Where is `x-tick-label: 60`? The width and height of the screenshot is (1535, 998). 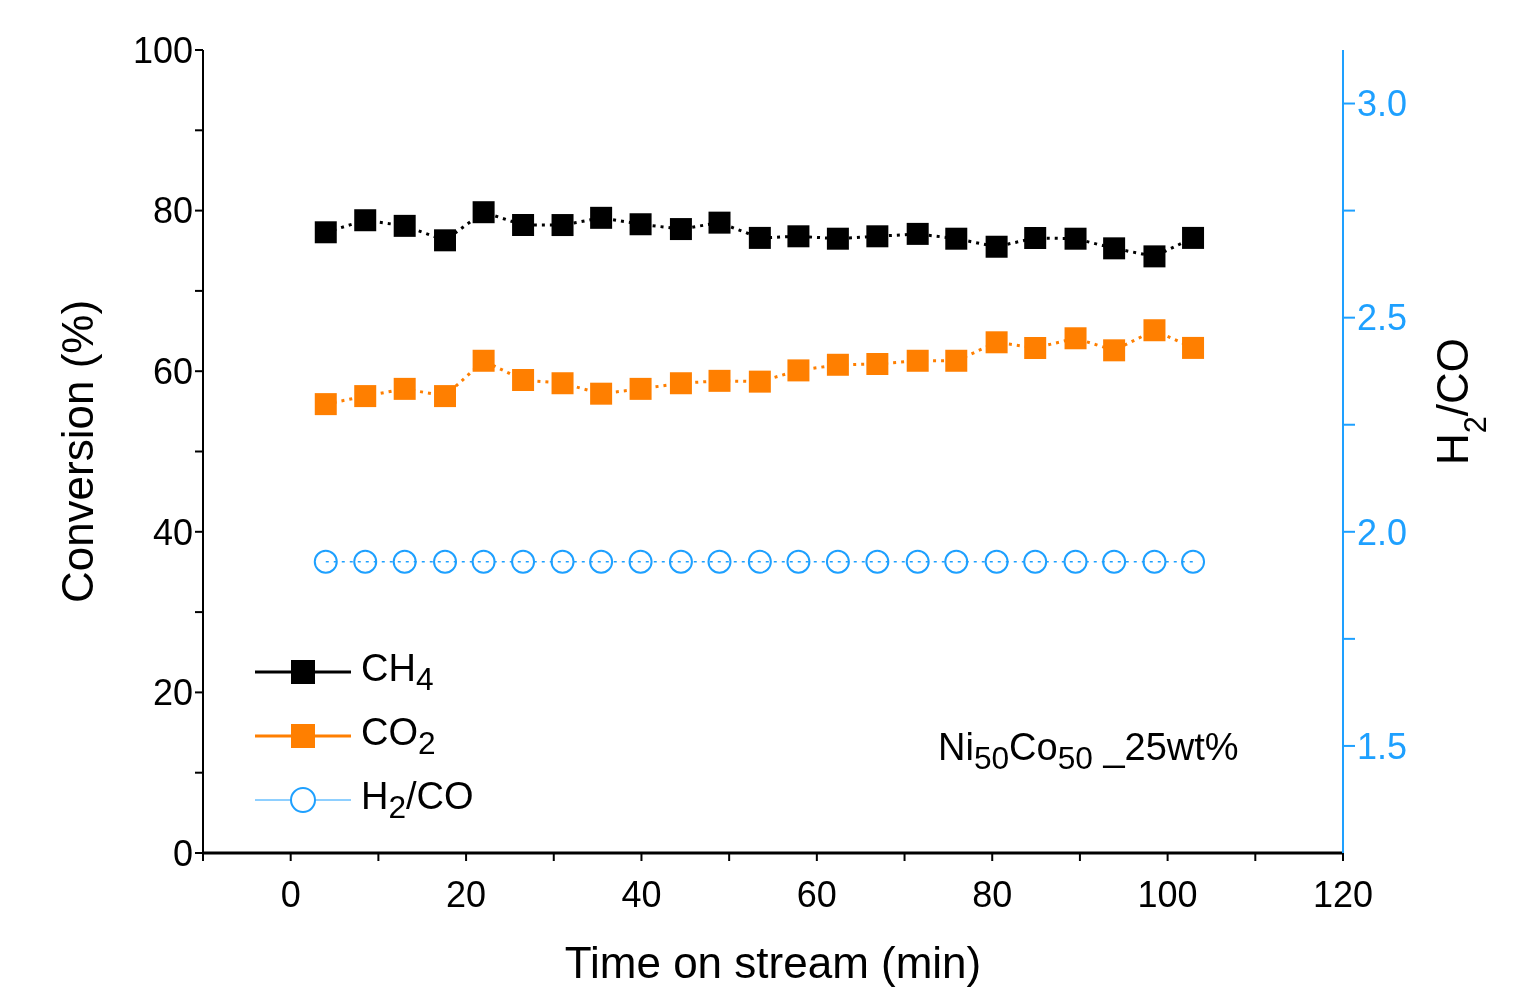
x-tick-label: 60 is located at coordinates (816, 894).